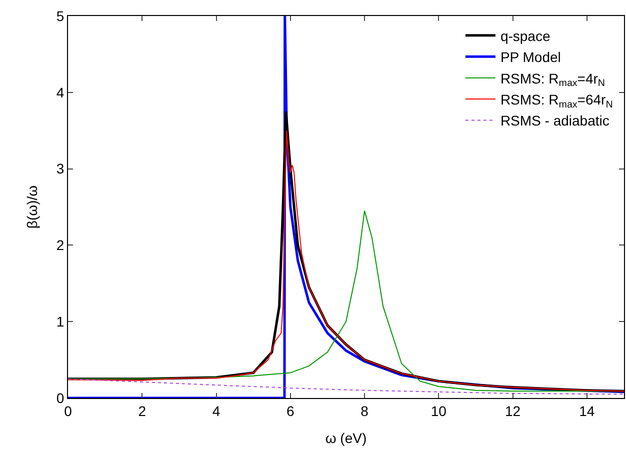 The width and height of the screenshot is (626, 454). What do you see at coordinates (553, 80) in the screenshot?
I see `legend-label: RSMS: R$_{max}$=4r$_{N}$` at bounding box center [553, 80].